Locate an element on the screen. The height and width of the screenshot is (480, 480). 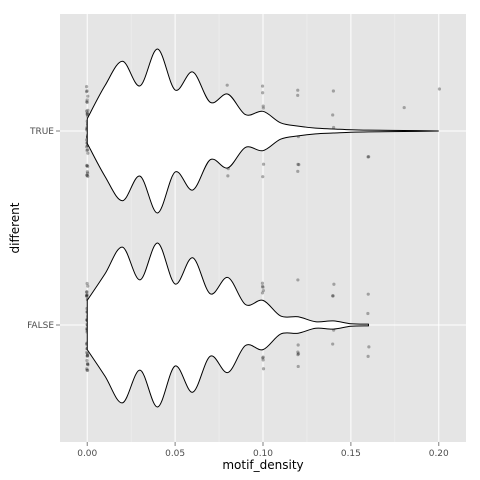
y-tick-label: TRUE is located at coordinates (41, 132).